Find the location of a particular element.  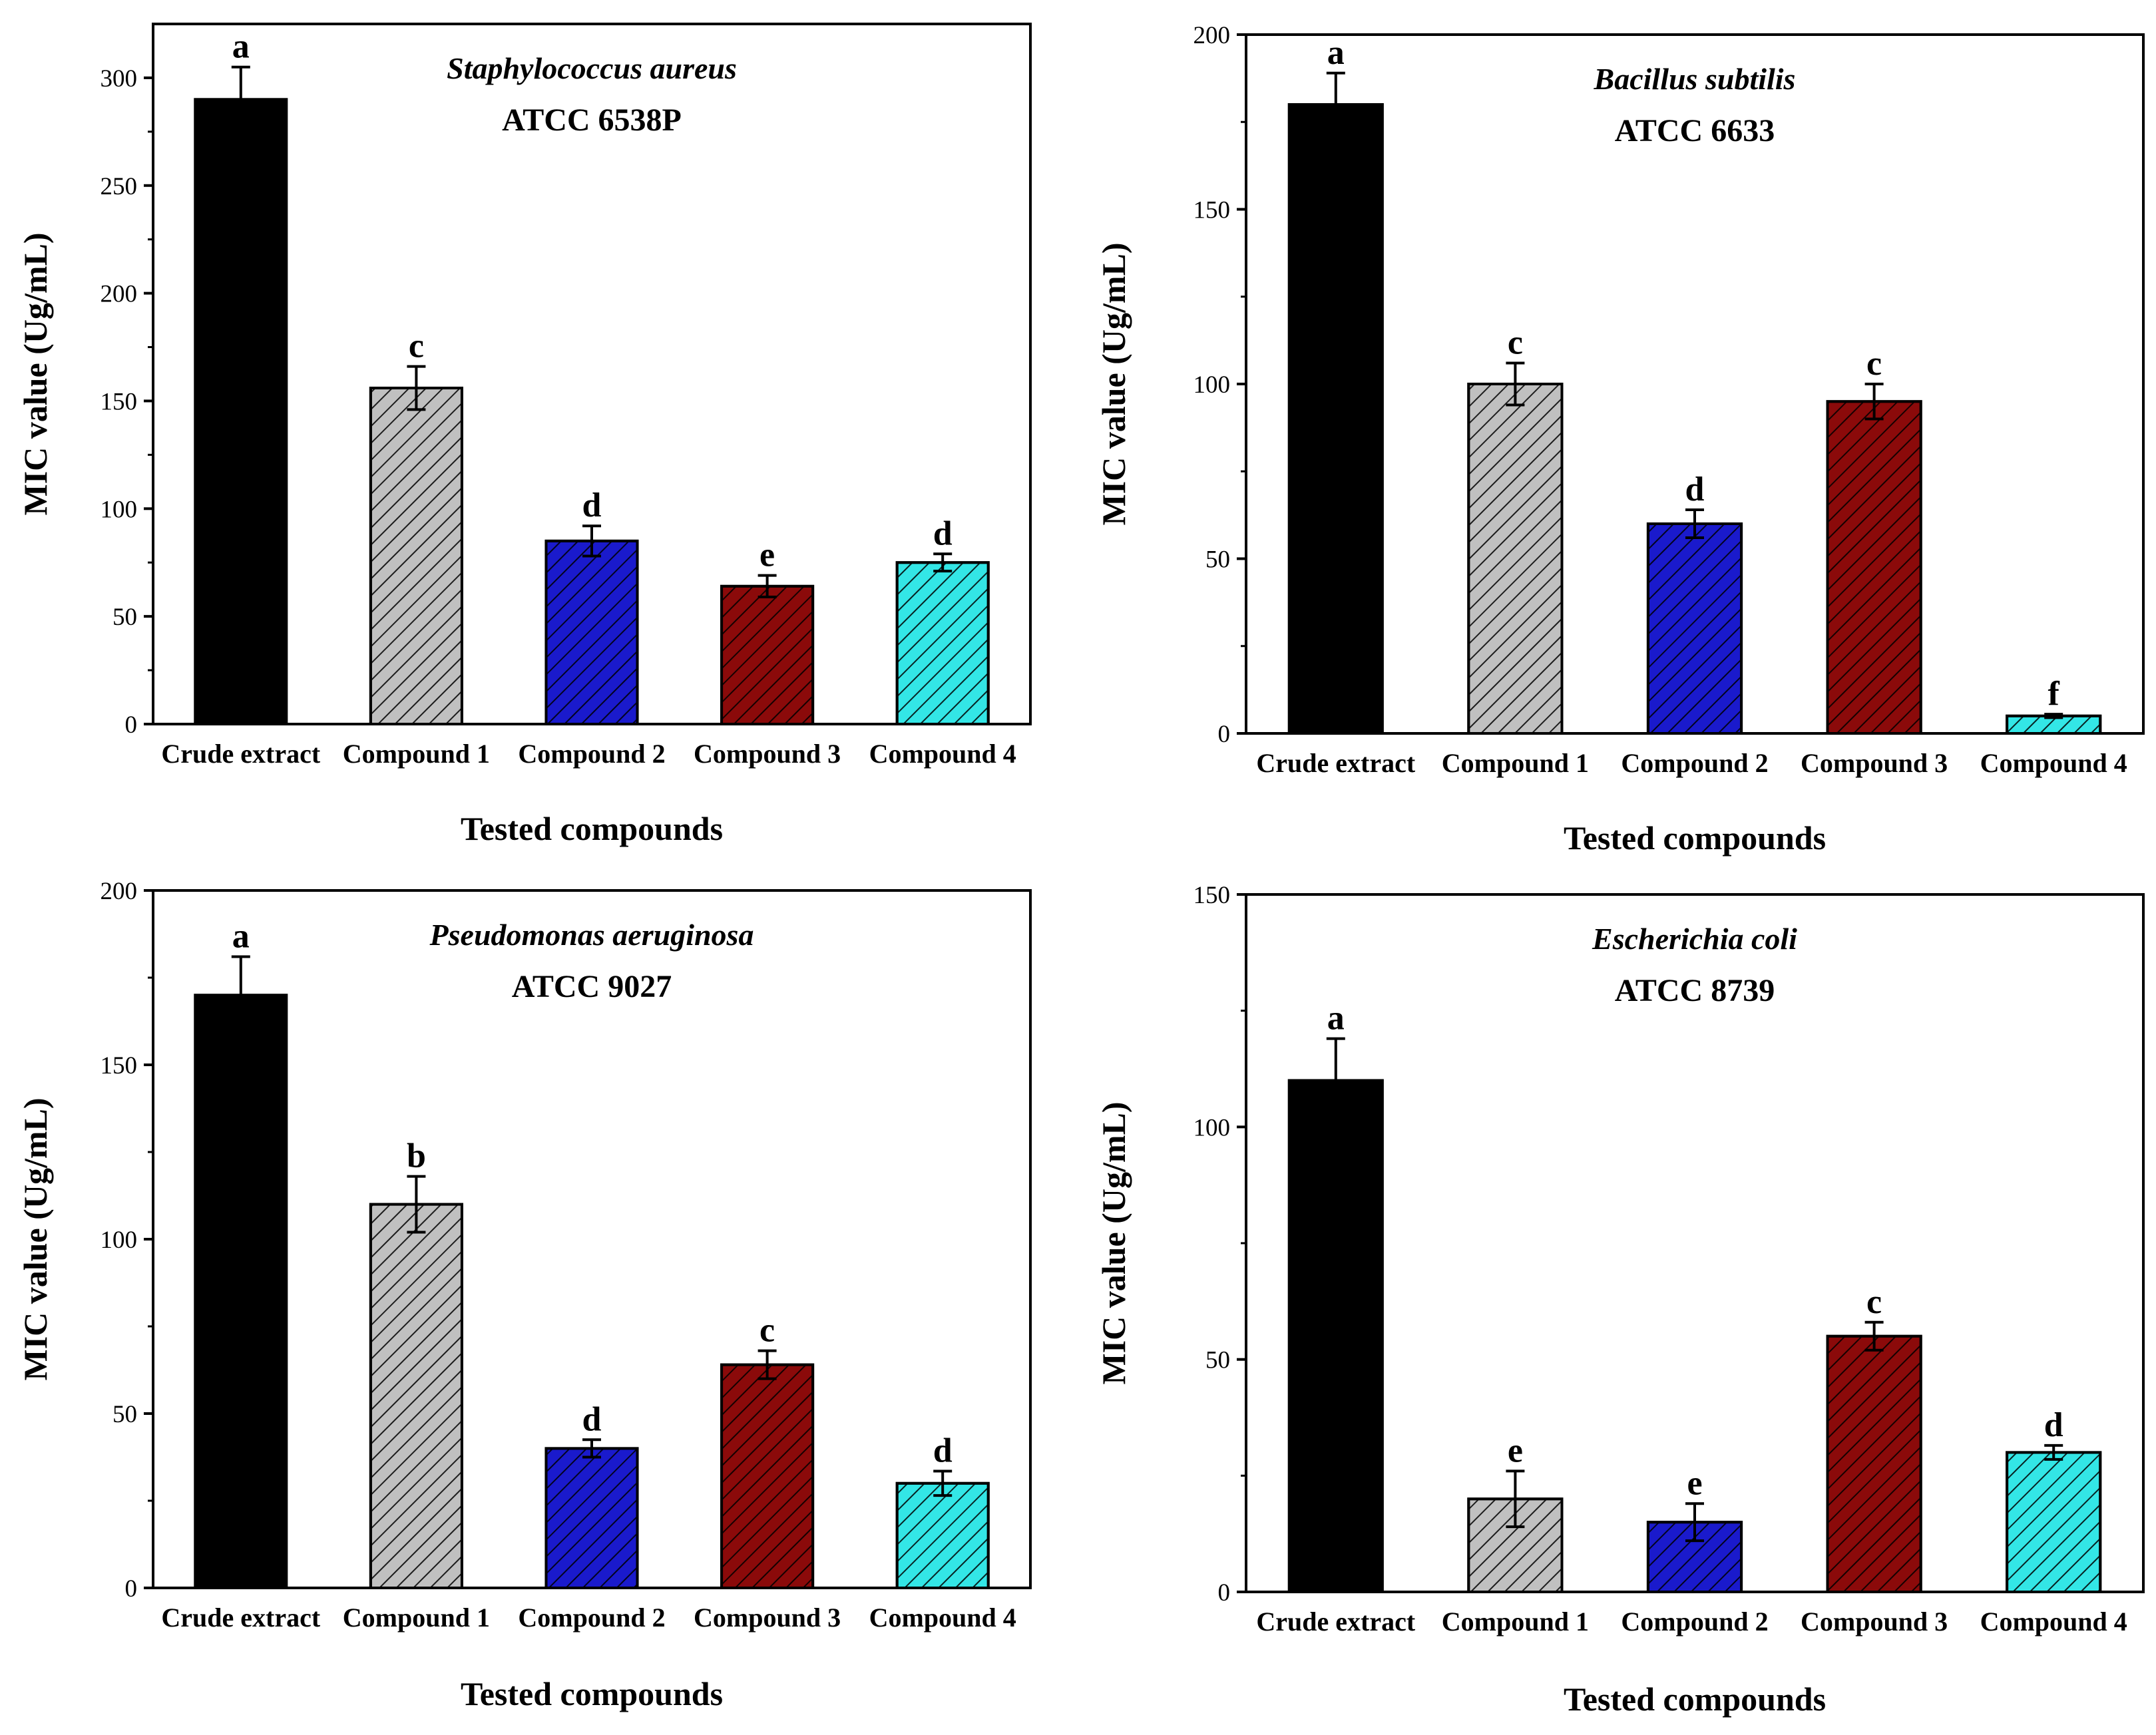

significance-letter: f is located at coordinates (2054, 694).